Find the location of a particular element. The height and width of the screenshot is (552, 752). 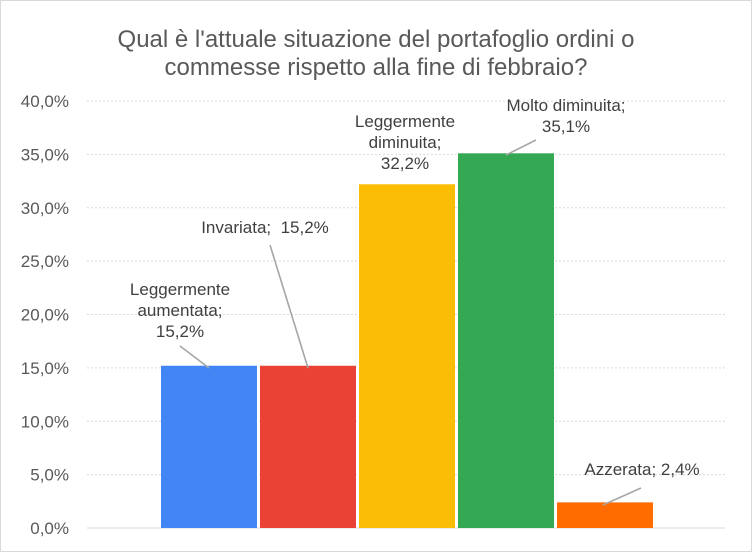

bar-data-label: diminuita; is located at coordinates (405, 142).